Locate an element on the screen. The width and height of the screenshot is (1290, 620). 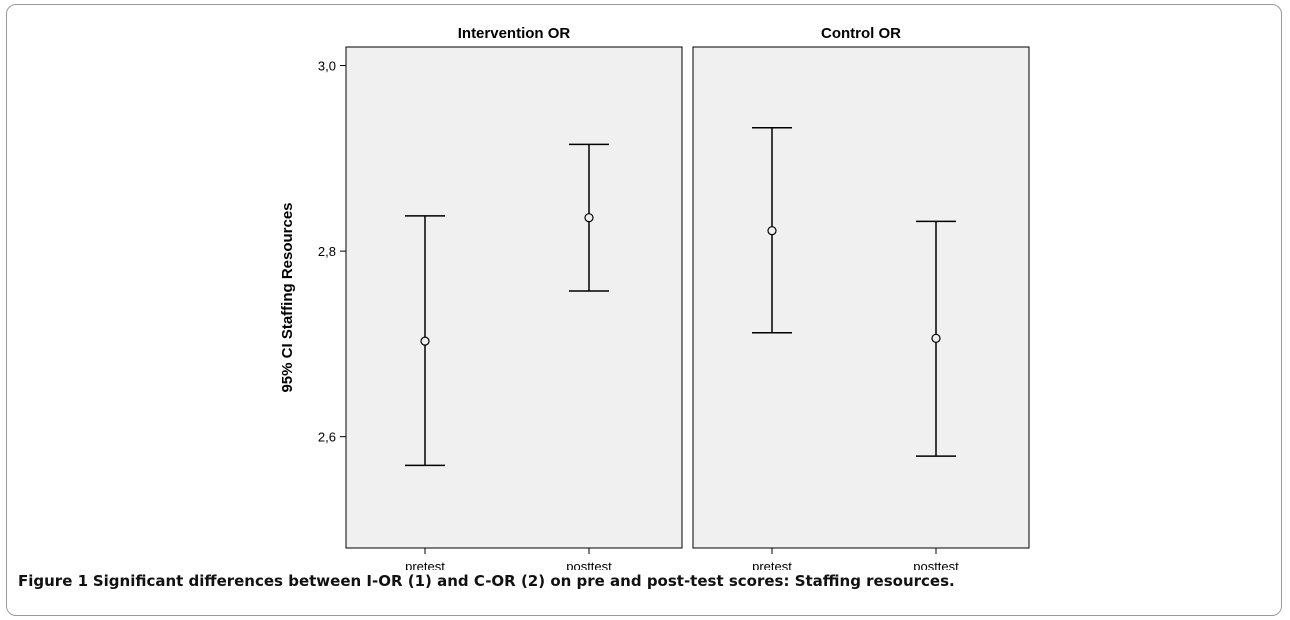
panel-title: Intervention OR is located at coordinates (514, 33).